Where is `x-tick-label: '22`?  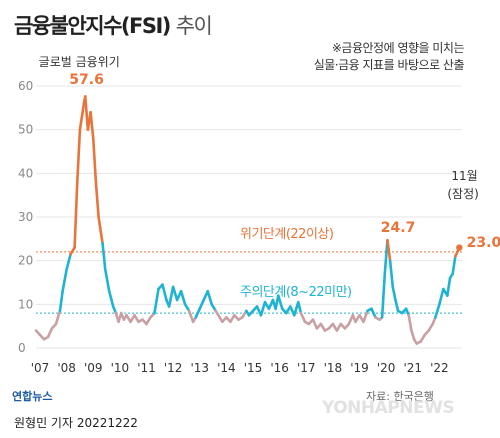
x-tick-label: '22 is located at coordinates (439, 368).